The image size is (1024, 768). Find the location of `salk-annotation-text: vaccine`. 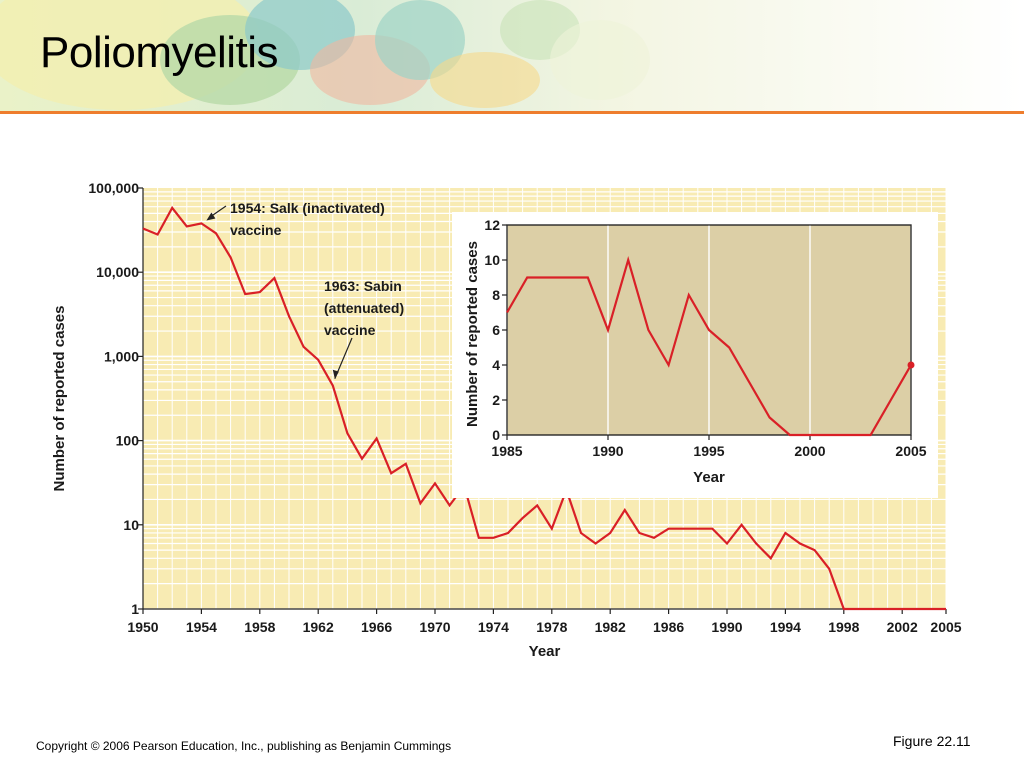

salk-annotation-text: vaccine is located at coordinates (256, 230).